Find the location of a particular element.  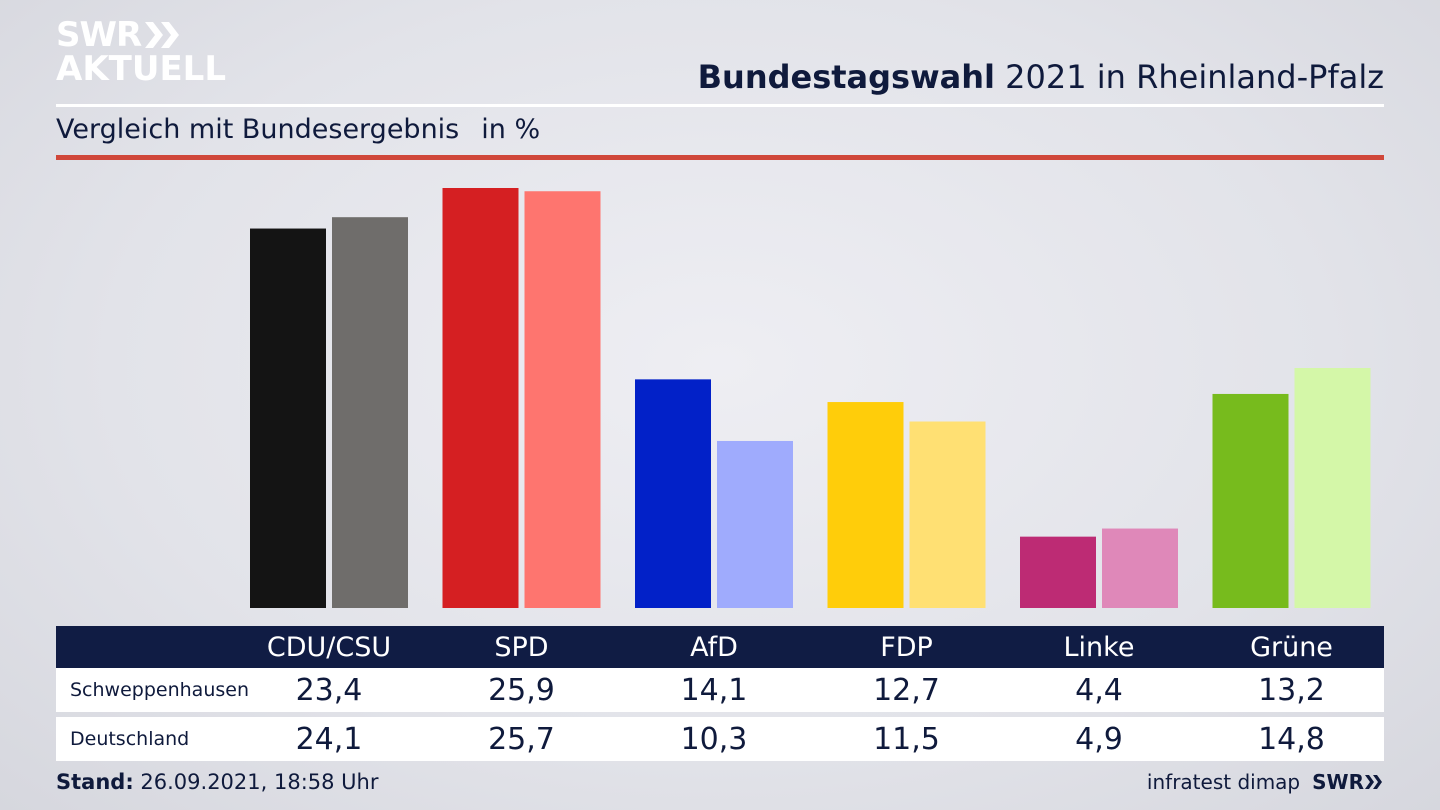

bar-spd-local is located at coordinates (480, 398).